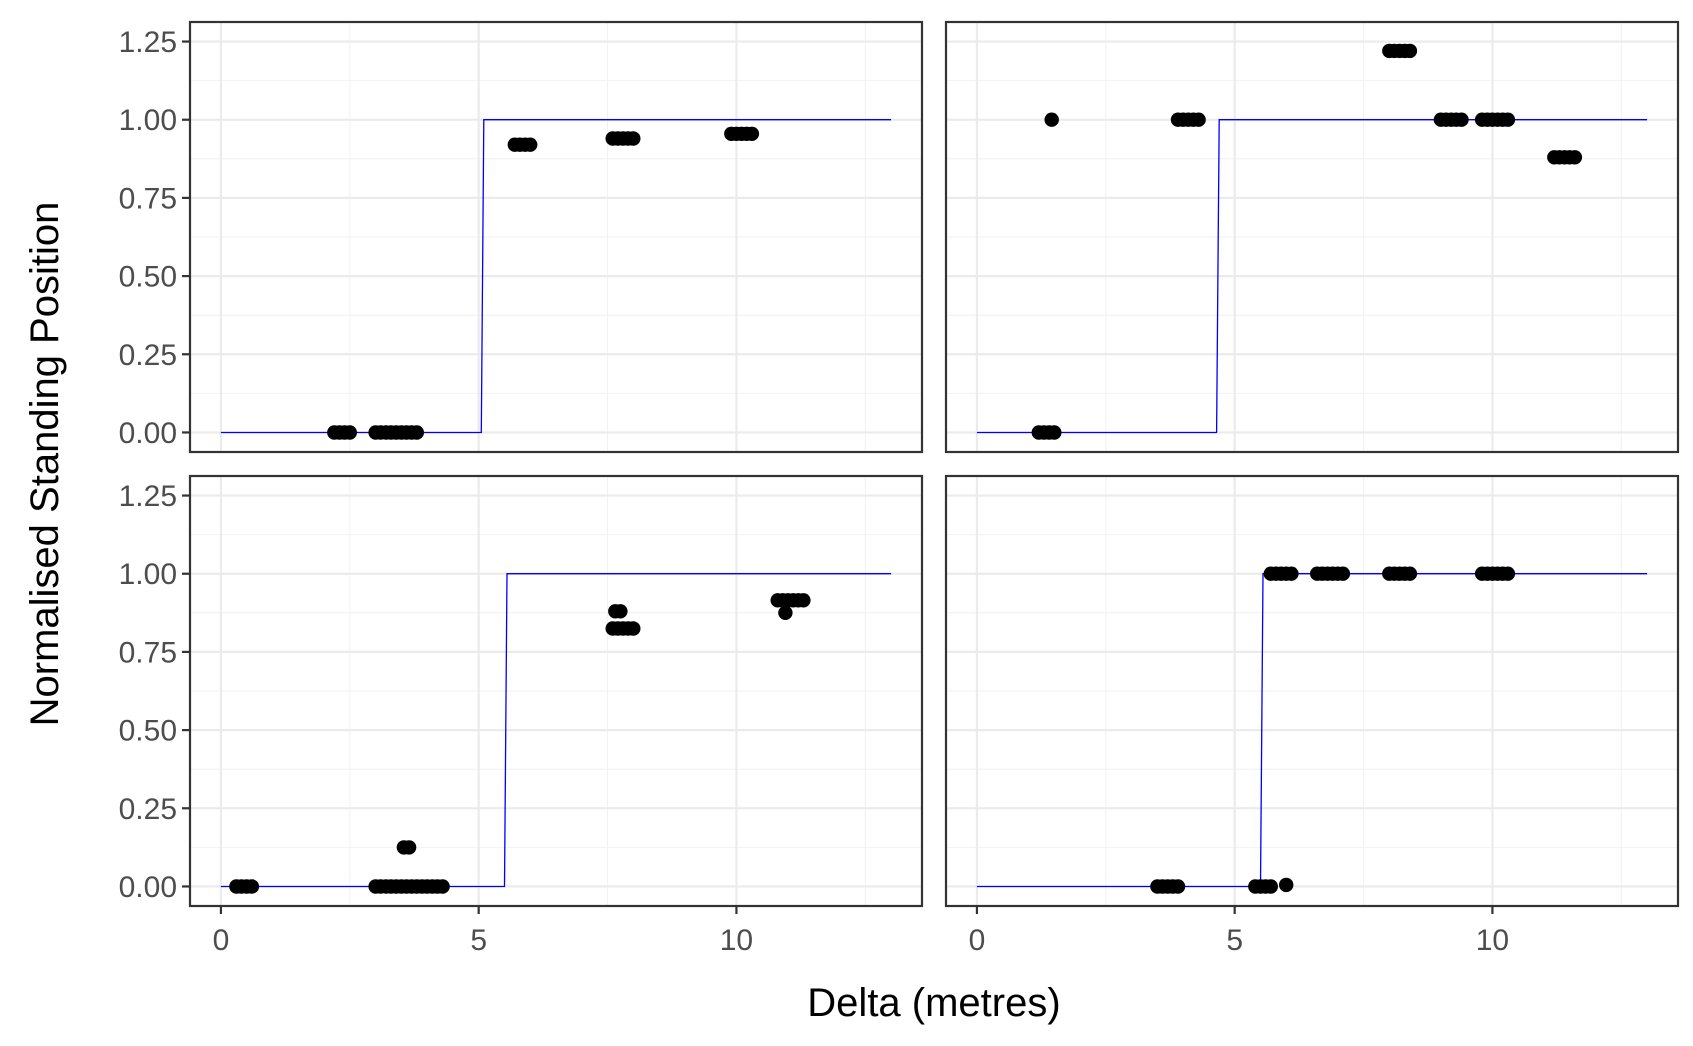  I want to click on y-axis-title: Normalised Standing Position, so click(45, 464).